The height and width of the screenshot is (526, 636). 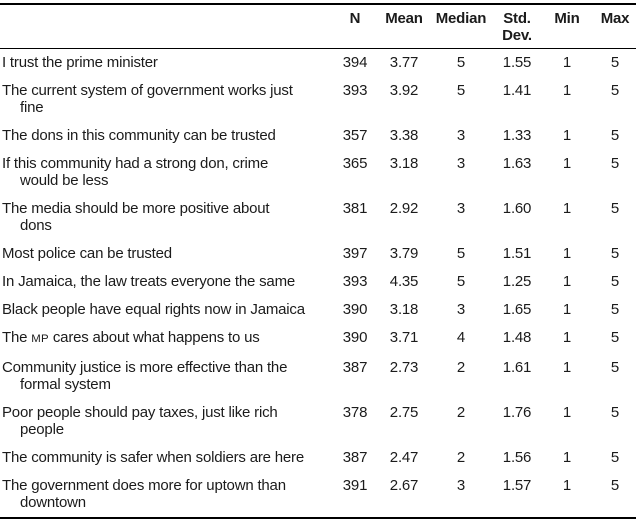 I want to click on value-cell: 3.92, so click(x=404, y=90).